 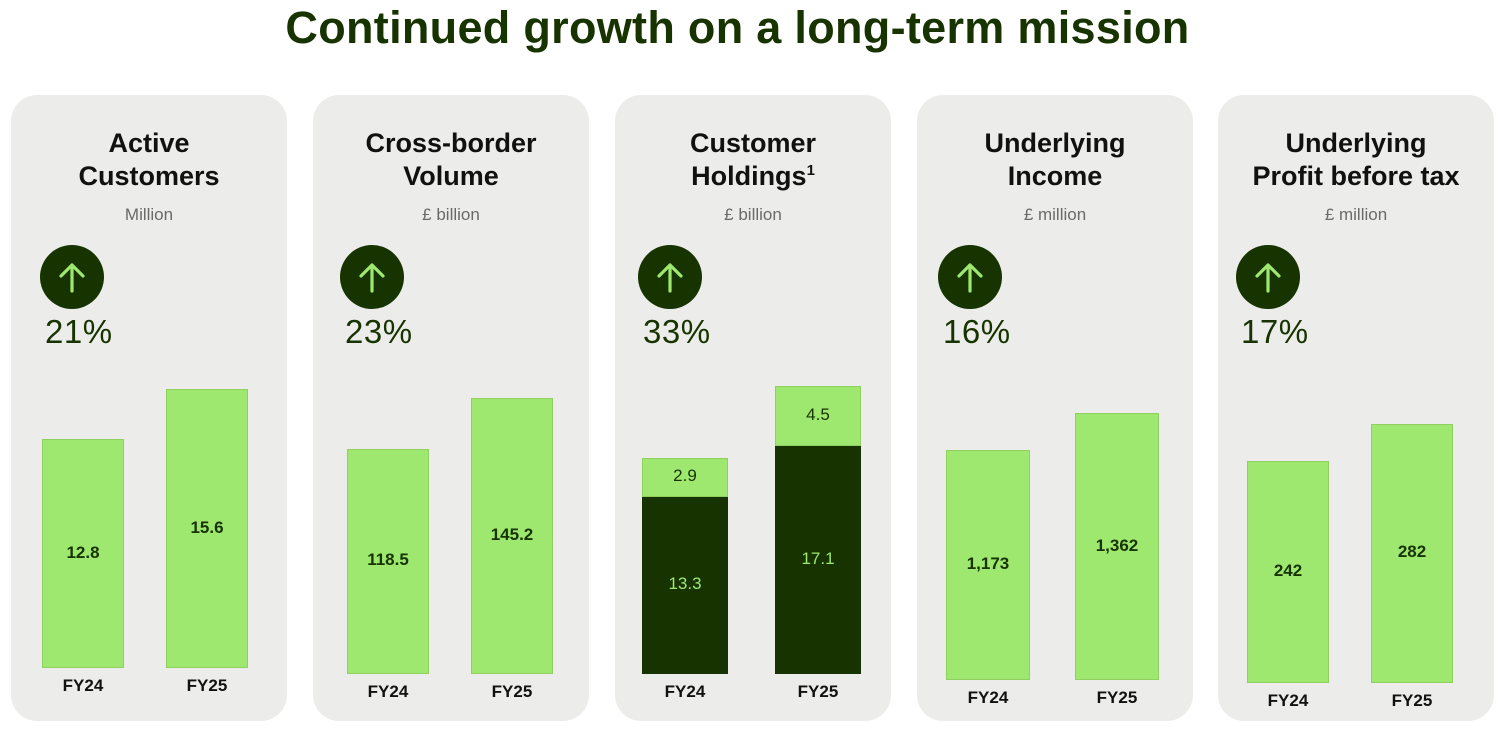 What do you see at coordinates (451, 176) in the screenshot?
I see `card-title-line-2: Volume` at bounding box center [451, 176].